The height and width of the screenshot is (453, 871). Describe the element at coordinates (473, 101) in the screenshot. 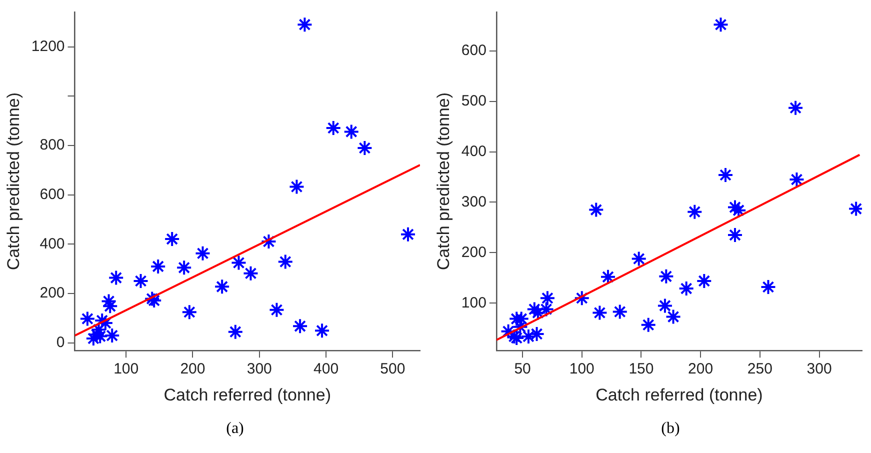

I see `y-tick-label: 500` at that location.